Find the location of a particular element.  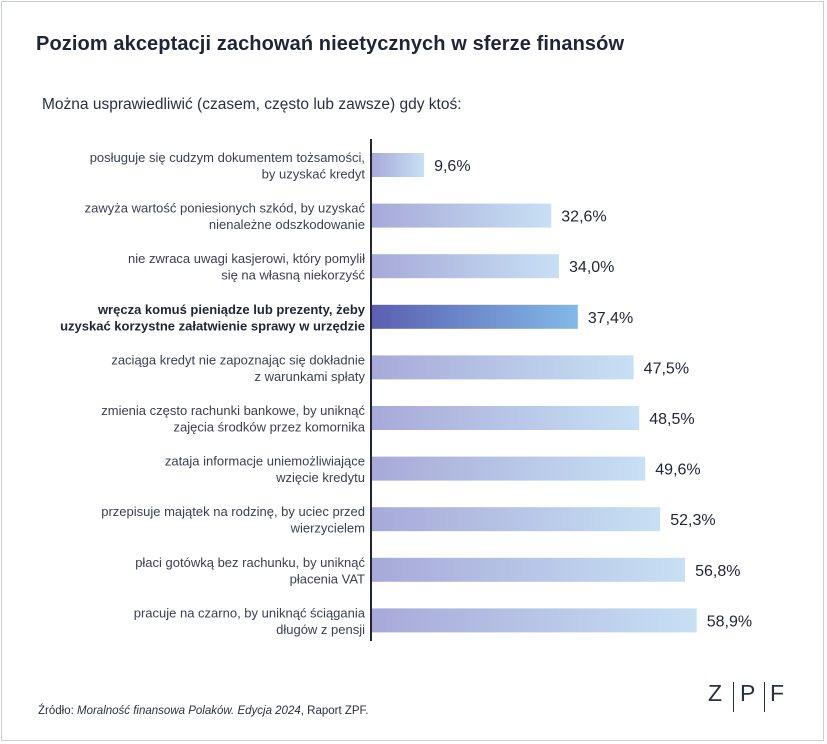

logo-letter-p: P is located at coordinates (748, 693).